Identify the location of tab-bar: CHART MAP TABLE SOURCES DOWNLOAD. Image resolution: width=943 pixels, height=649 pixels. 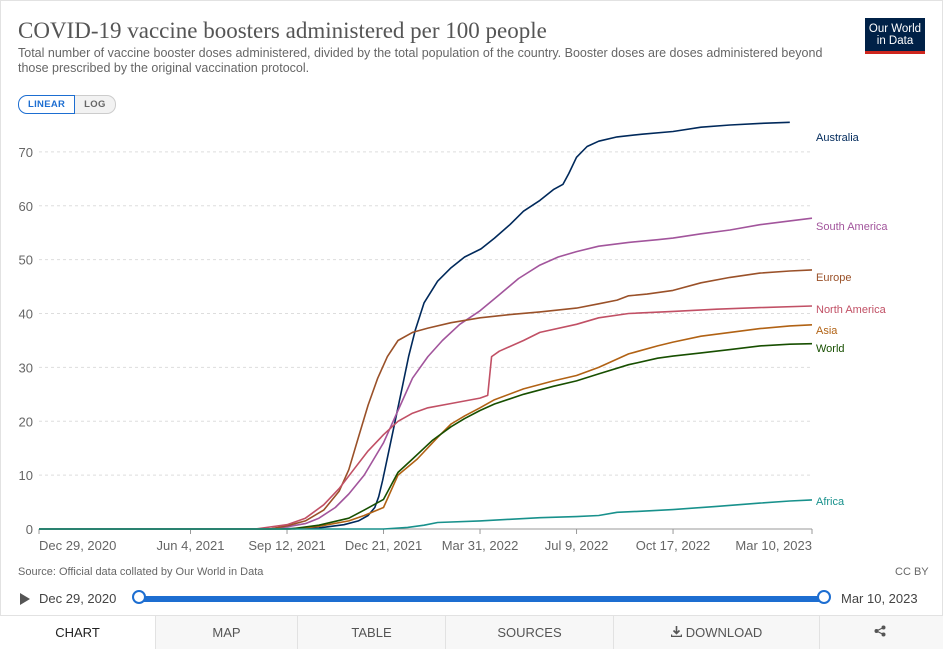
(471, 632).